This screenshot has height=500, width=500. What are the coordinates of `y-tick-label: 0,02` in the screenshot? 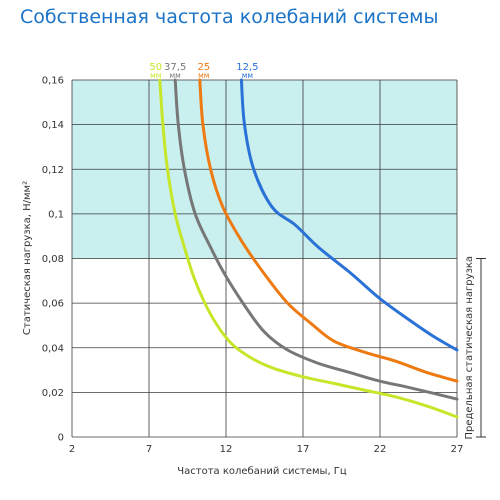 It's located at (53, 393).